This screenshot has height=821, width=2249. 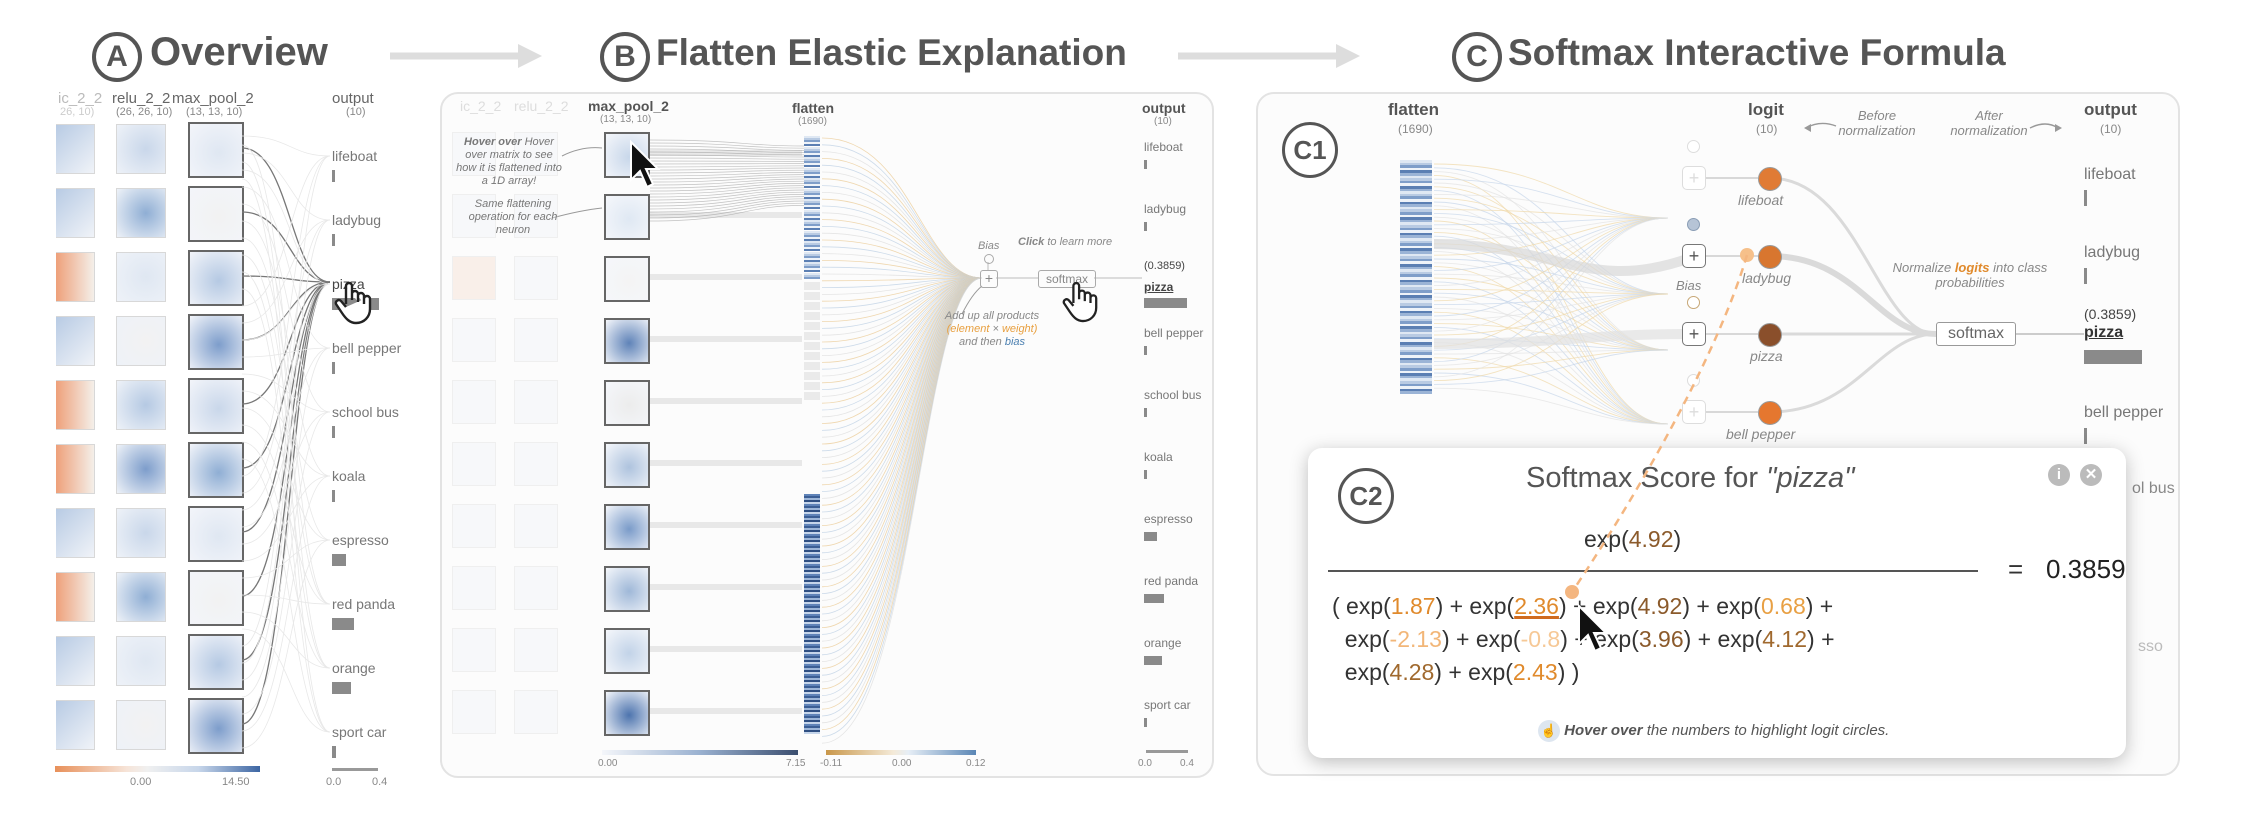 I want to click on flatten-output-label: koala, so click(x=1158, y=457).